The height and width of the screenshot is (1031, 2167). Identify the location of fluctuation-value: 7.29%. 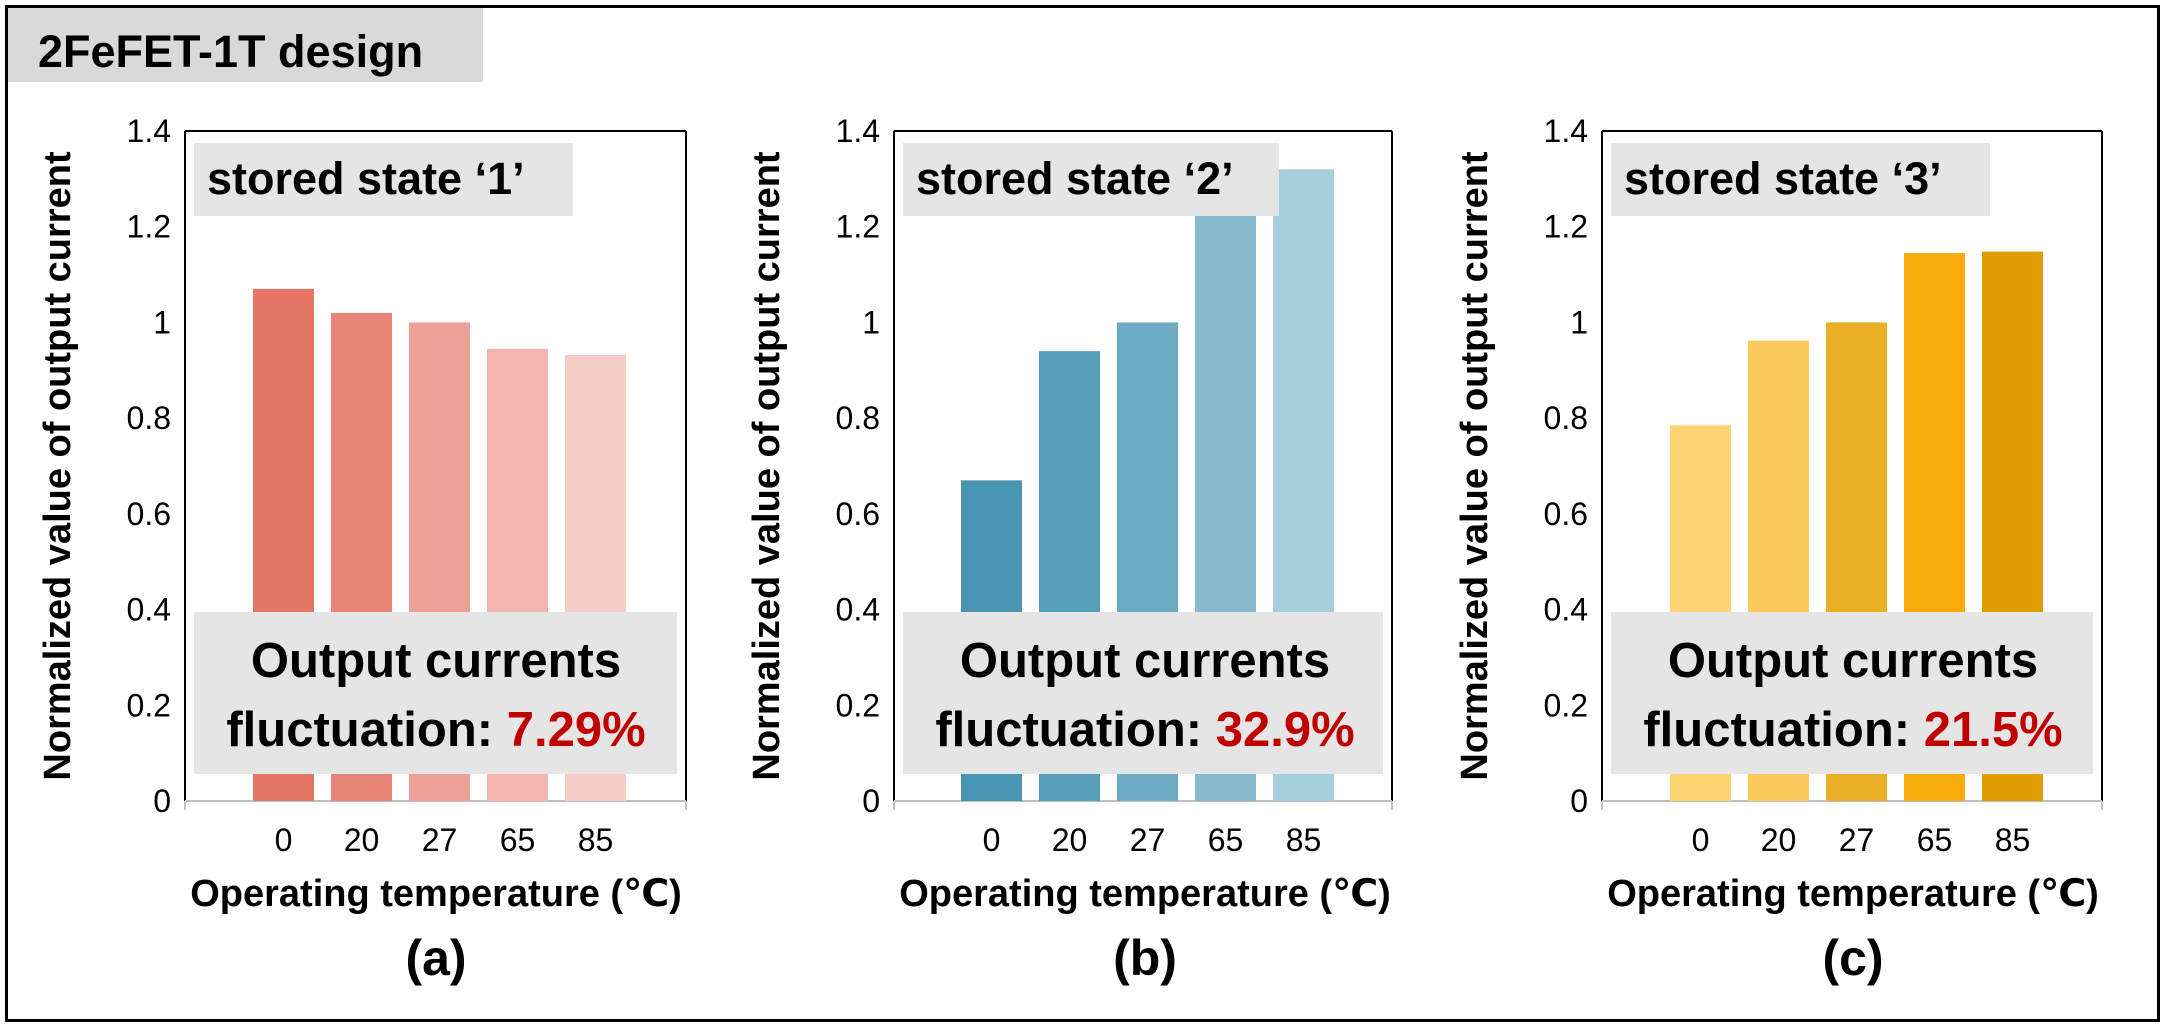
(576, 730).